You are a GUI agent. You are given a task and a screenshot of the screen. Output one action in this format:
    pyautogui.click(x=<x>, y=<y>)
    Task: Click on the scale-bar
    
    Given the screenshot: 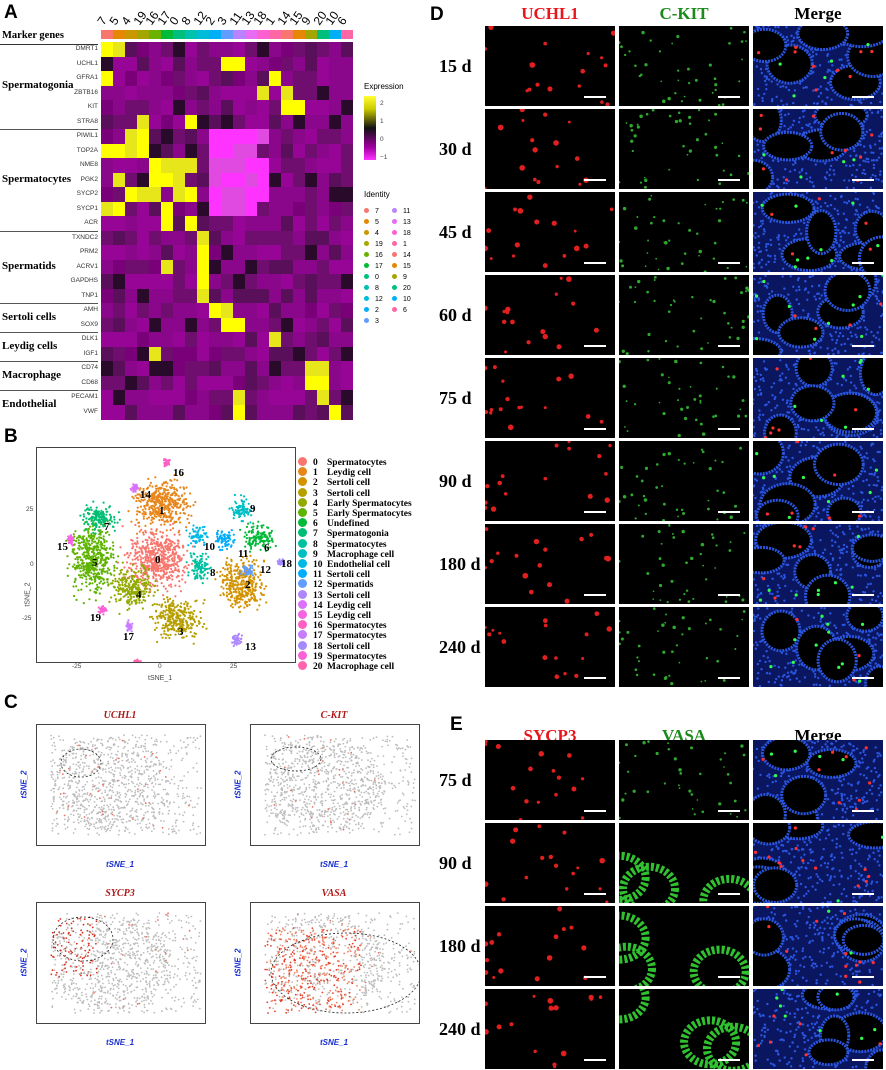 What is the action you would take?
    pyautogui.click(x=595, y=894)
    